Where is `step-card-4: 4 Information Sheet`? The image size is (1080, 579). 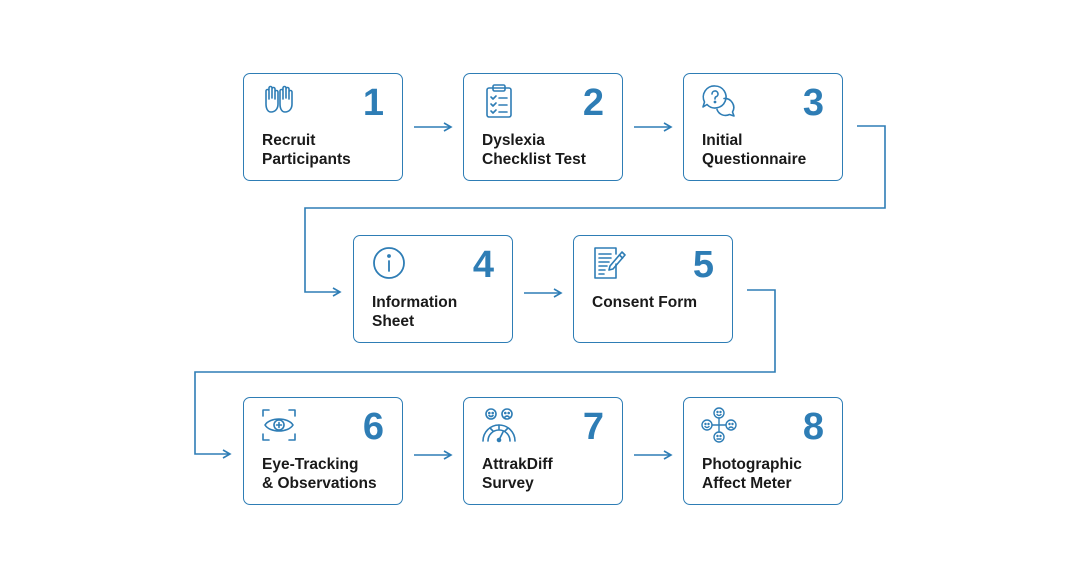
step-card-4: 4 Information Sheet is located at coordinates (433, 289).